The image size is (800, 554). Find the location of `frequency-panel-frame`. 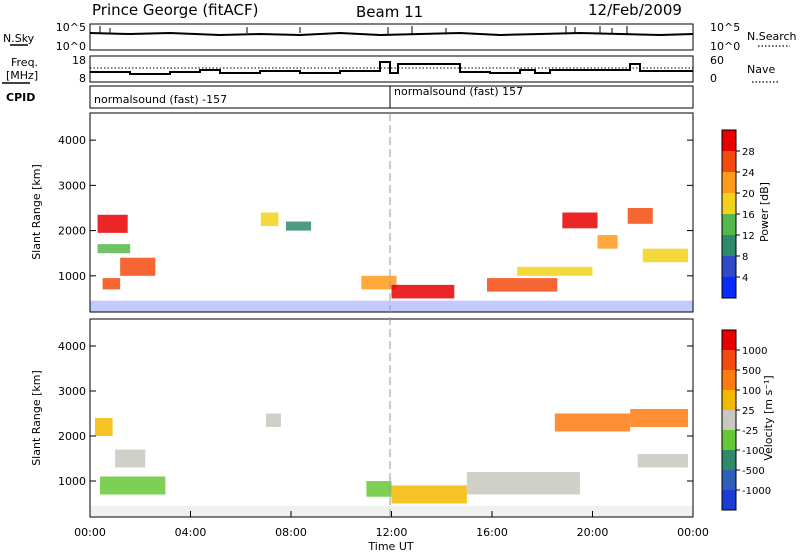

frequency-panel-frame is located at coordinates (391, 69).